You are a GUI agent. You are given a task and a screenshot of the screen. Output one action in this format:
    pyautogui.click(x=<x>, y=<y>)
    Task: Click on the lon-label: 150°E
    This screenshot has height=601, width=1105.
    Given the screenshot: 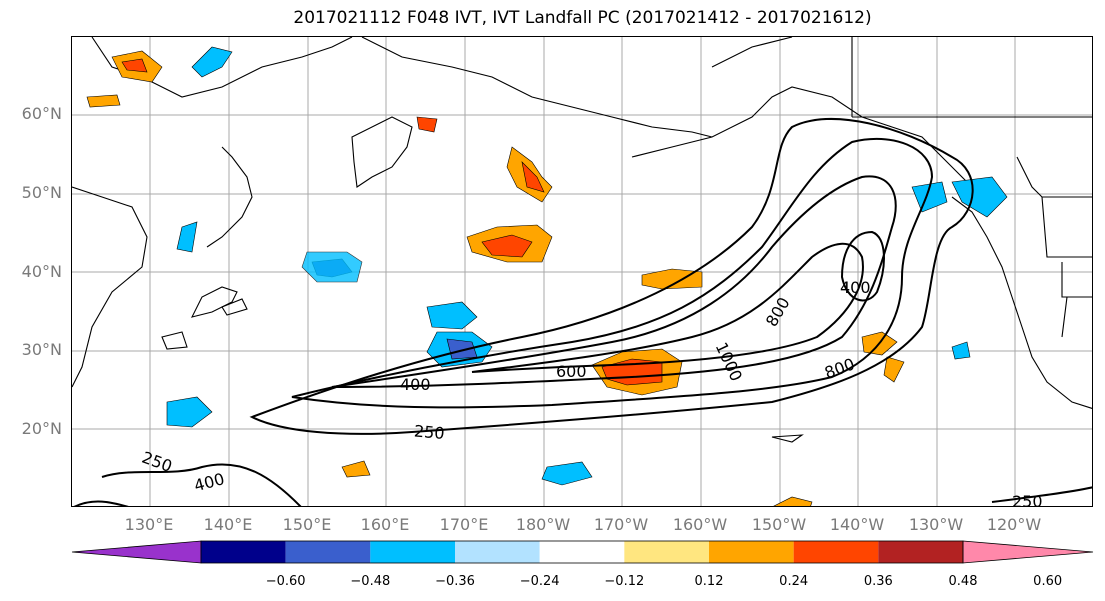 What is the action you would take?
    pyautogui.click(x=307, y=524)
    